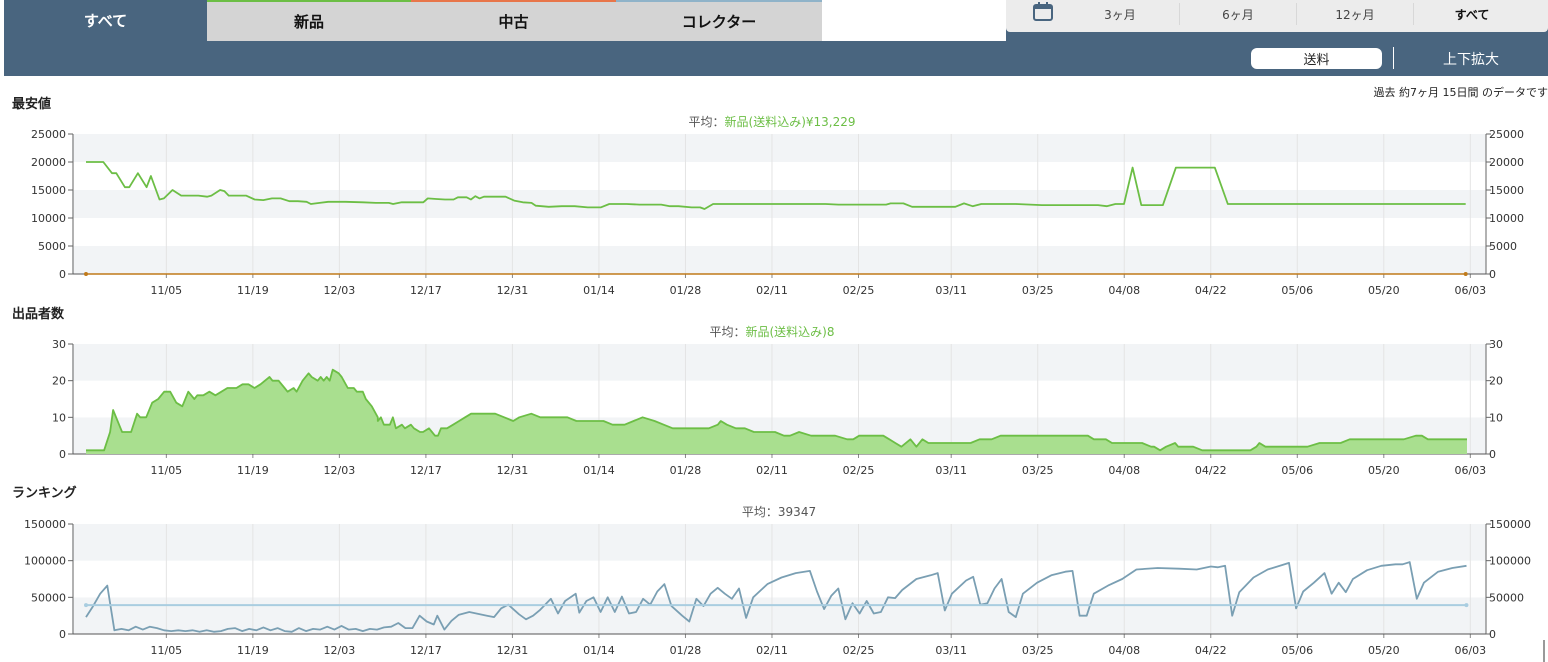 This screenshot has width=1548, height=662. What do you see at coordinates (1510, 561) in the screenshot?
I see `y-tick-label-right: 100000` at bounding box center [1510, 561].